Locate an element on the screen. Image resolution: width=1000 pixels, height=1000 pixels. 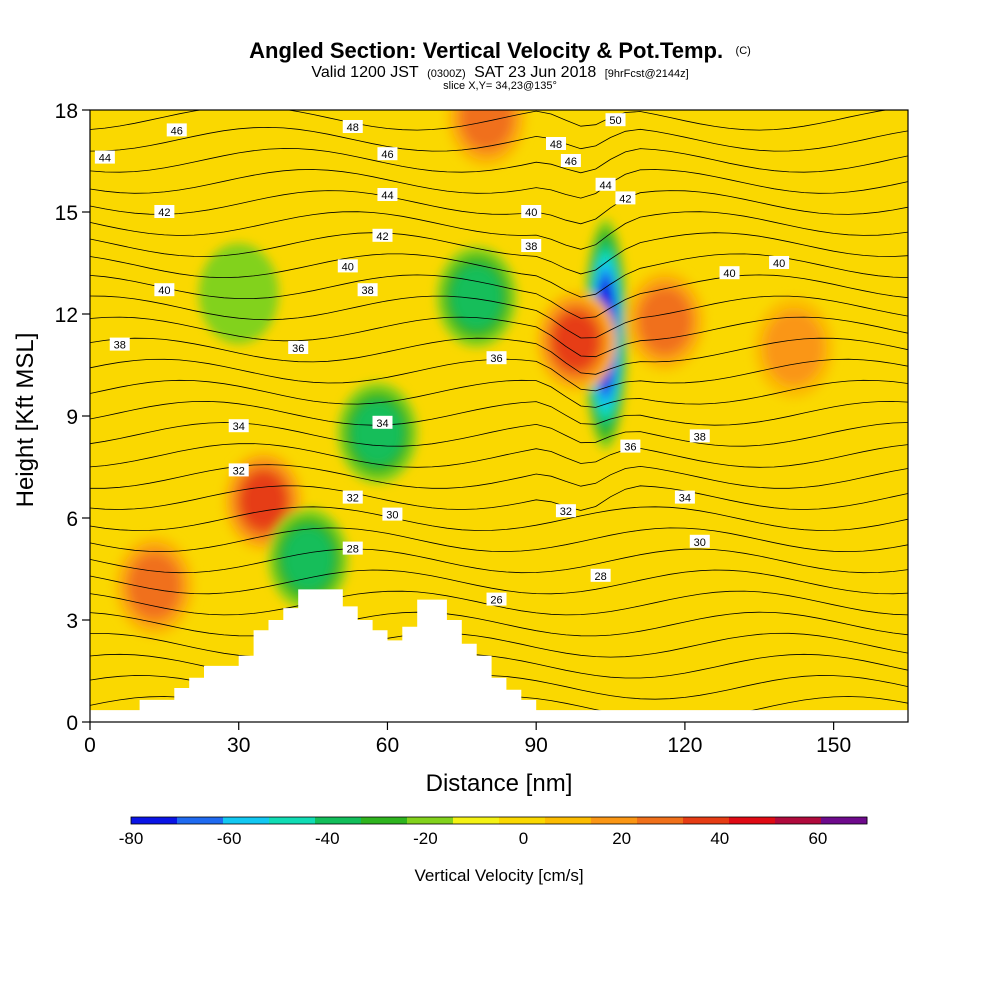
isentrope-label-text: 48 is located at coordinates (556, 145).